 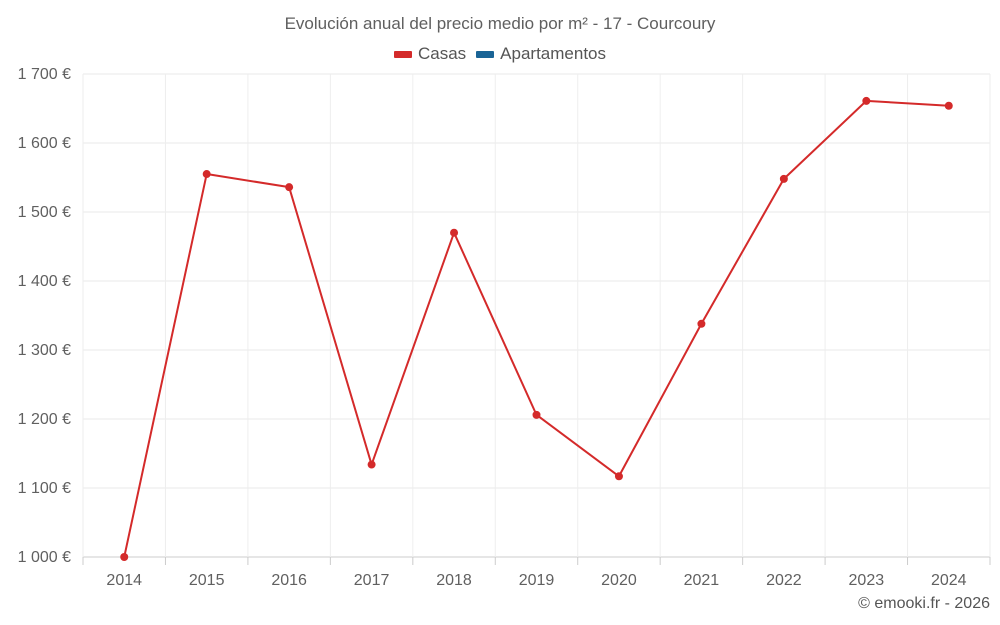 I want to click on y-tick-label: 1 300 €, so click(x=44, y=350).